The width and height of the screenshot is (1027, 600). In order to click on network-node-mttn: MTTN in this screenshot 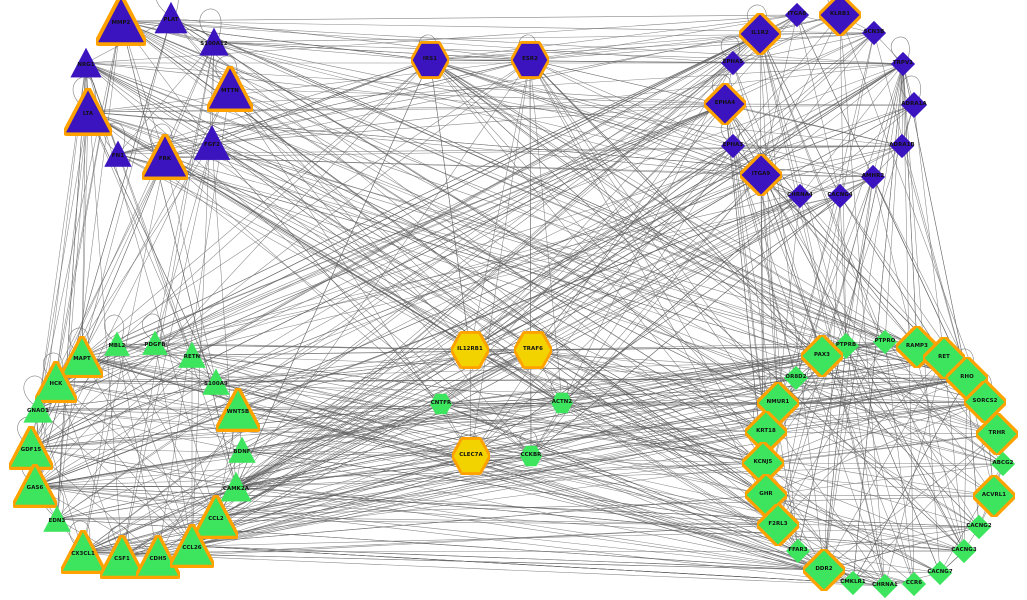, I will do `click(230, 89)`.